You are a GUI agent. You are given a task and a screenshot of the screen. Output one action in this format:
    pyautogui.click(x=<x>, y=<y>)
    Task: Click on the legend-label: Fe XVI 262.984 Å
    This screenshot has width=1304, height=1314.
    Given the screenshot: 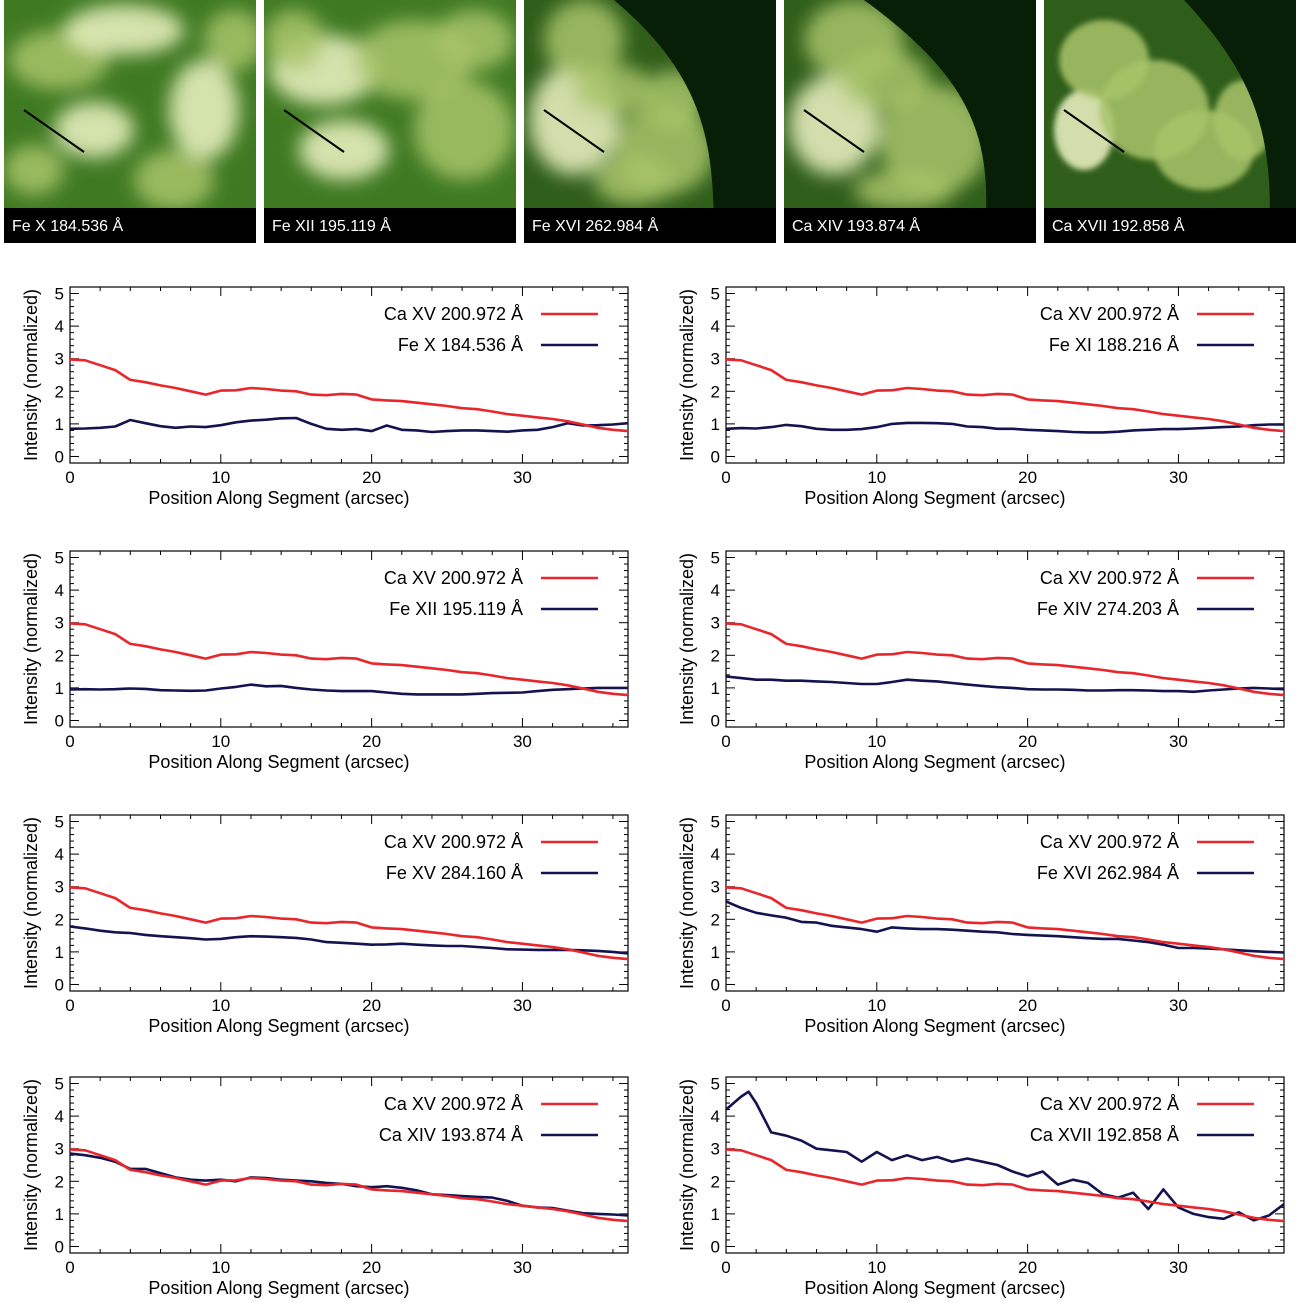 What is the action you would take?
    pyautogui.click(x=1108, y=873)
    